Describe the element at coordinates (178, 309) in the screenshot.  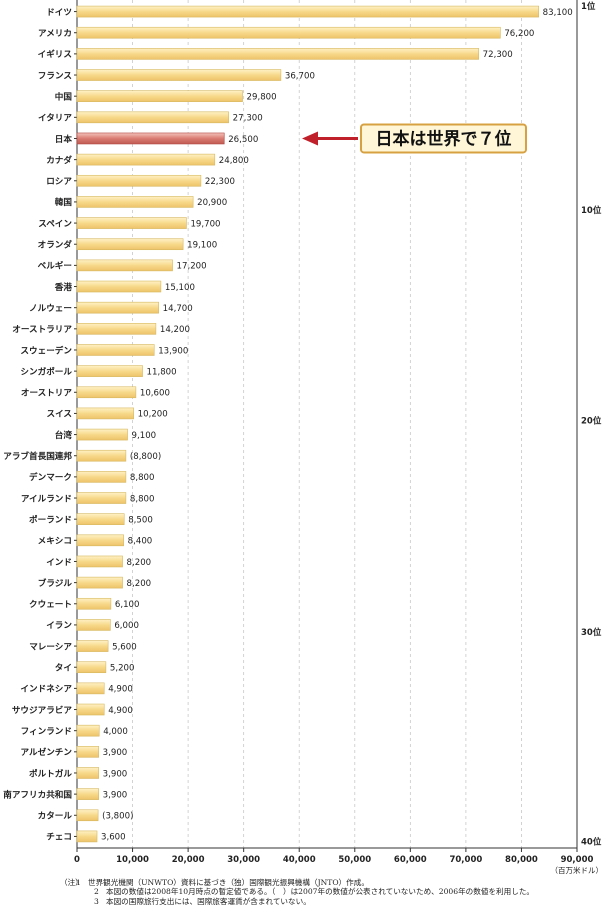
I see `value-label: 14,700` at that location.